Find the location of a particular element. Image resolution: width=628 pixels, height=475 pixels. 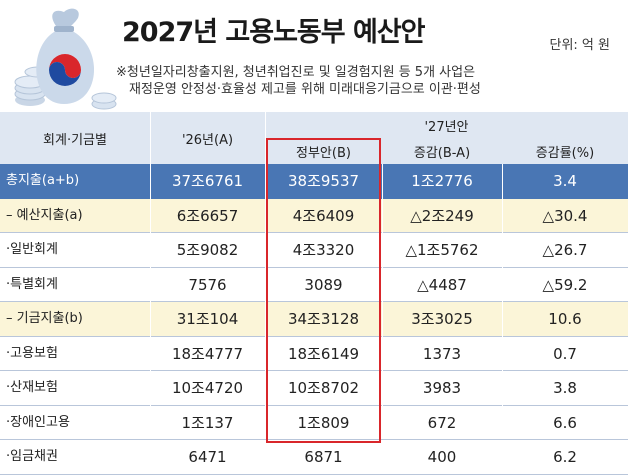

cell-2026: 7576 is located at coordinates (207, 284).